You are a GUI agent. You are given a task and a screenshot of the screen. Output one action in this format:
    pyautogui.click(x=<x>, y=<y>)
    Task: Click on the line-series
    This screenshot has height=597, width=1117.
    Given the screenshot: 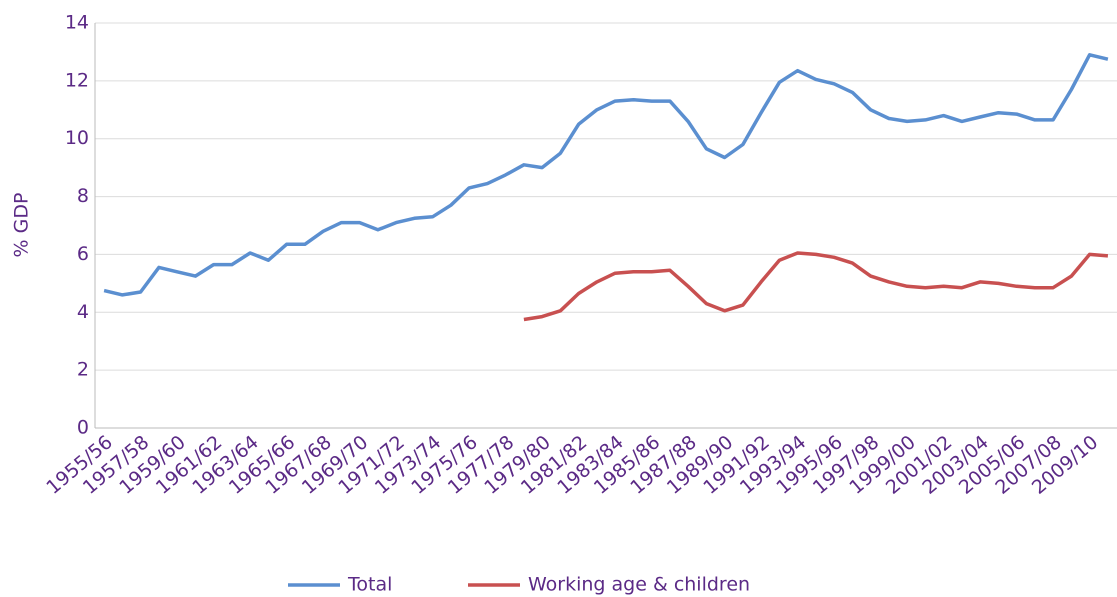 What is the action you would take?
    pyautogui.click(x=816, y=286)
    